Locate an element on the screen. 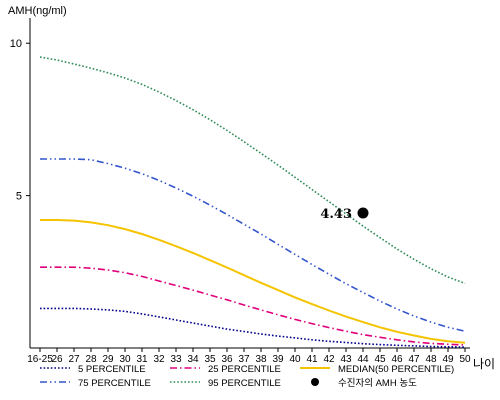  x-tick-label: 34 is located at coordinates (193, 359).